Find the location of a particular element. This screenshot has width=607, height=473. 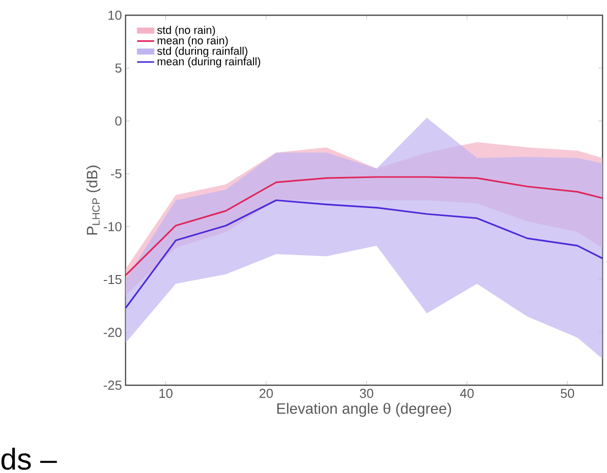

x-tick-label: 40 is located at coordinates (467, 393).